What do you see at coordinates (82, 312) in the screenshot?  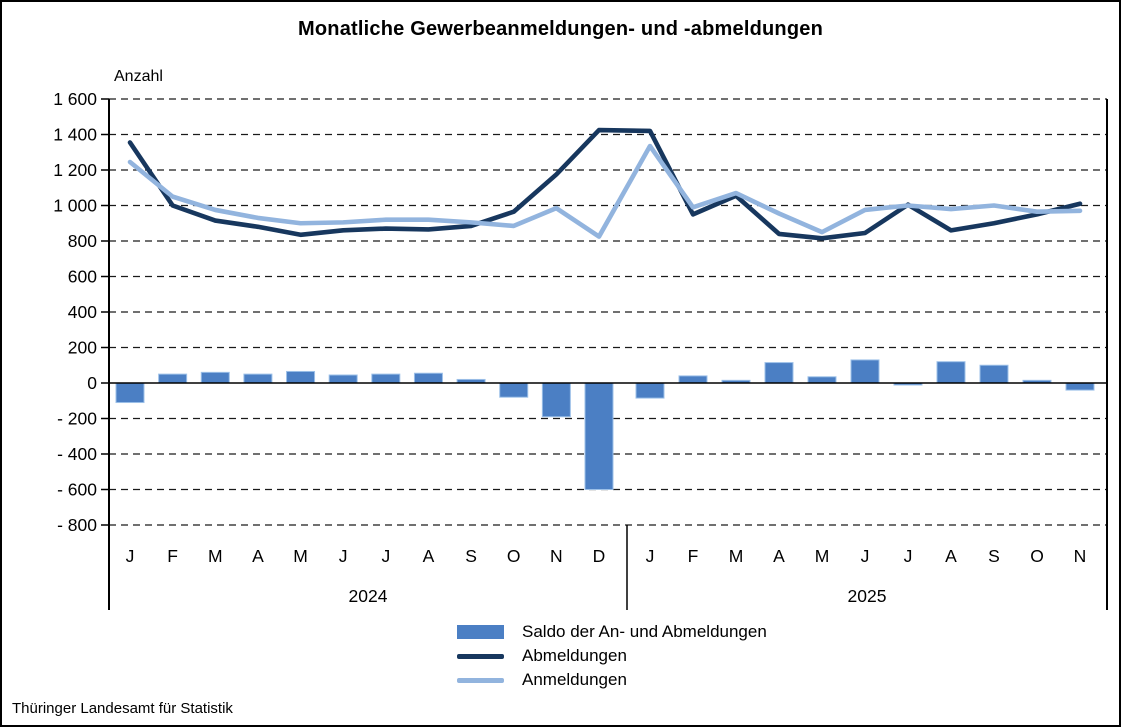 I see `y-tick-label: 400` at bounding box center [82, 312].